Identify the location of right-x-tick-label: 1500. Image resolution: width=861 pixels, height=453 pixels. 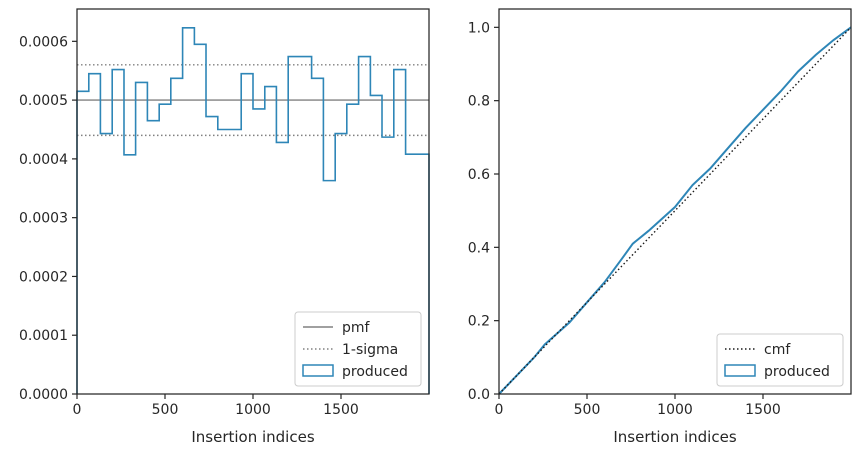
(763, 410).